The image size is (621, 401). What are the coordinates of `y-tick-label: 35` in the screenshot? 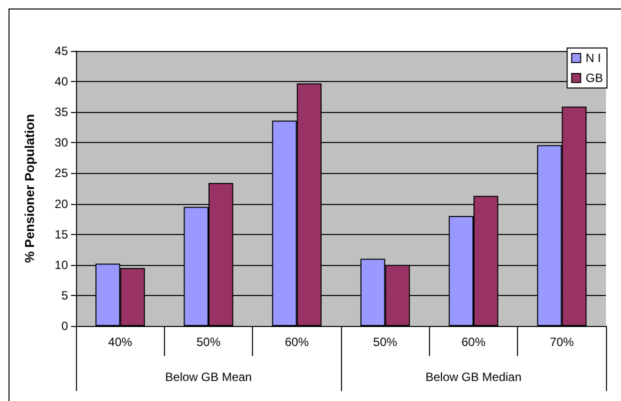 It's located at (61, 112).